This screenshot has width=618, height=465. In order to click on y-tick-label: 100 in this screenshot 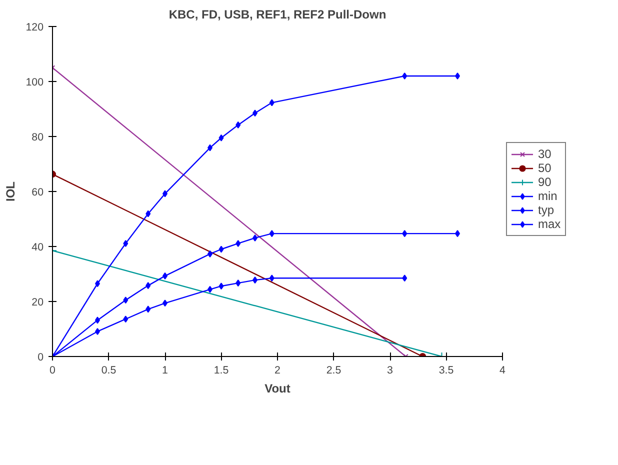, I will do `click(35, 82)`.